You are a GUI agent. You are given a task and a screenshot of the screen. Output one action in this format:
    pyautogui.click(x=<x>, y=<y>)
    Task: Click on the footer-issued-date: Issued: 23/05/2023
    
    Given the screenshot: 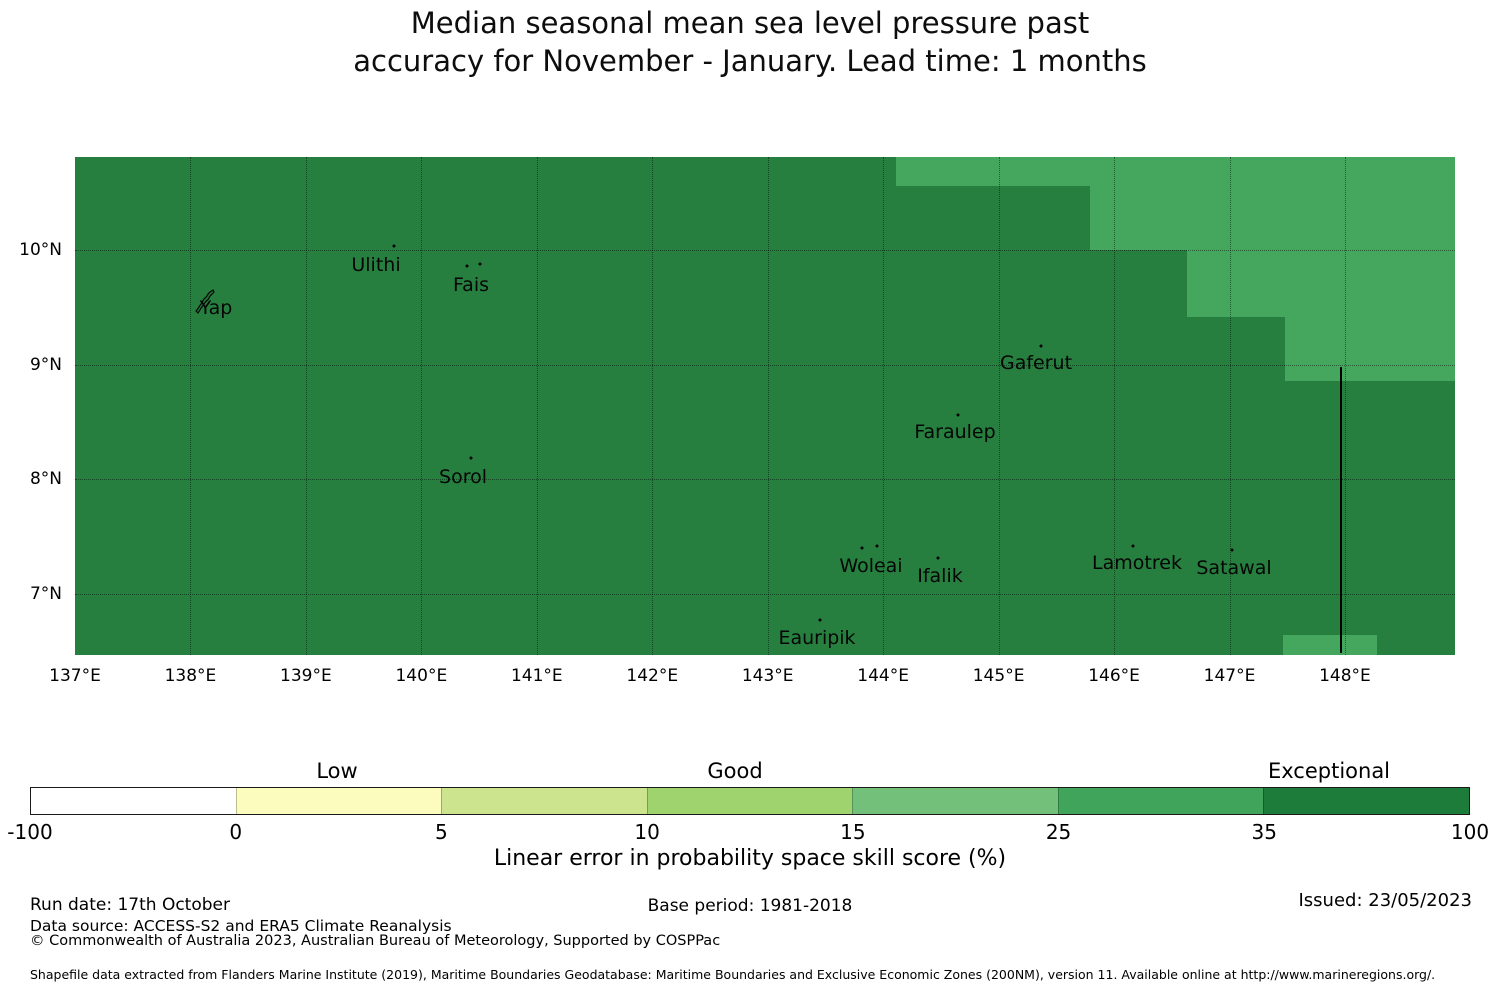 What is the action you would take?
    pyautogui.click(x=1385, y=900)
    